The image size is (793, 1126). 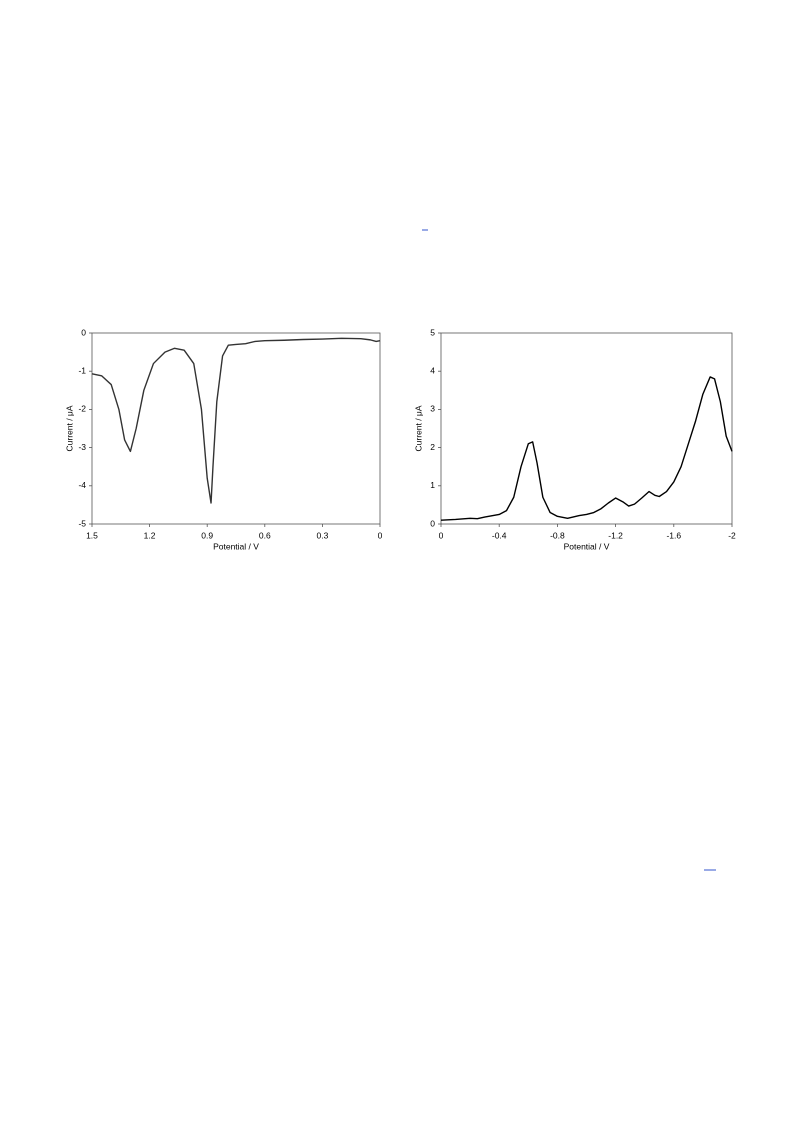 What do you see at coordinates (432, 447) in the screenshot?
I see `y-tick-label: 2` at bounding box center [432, 447].